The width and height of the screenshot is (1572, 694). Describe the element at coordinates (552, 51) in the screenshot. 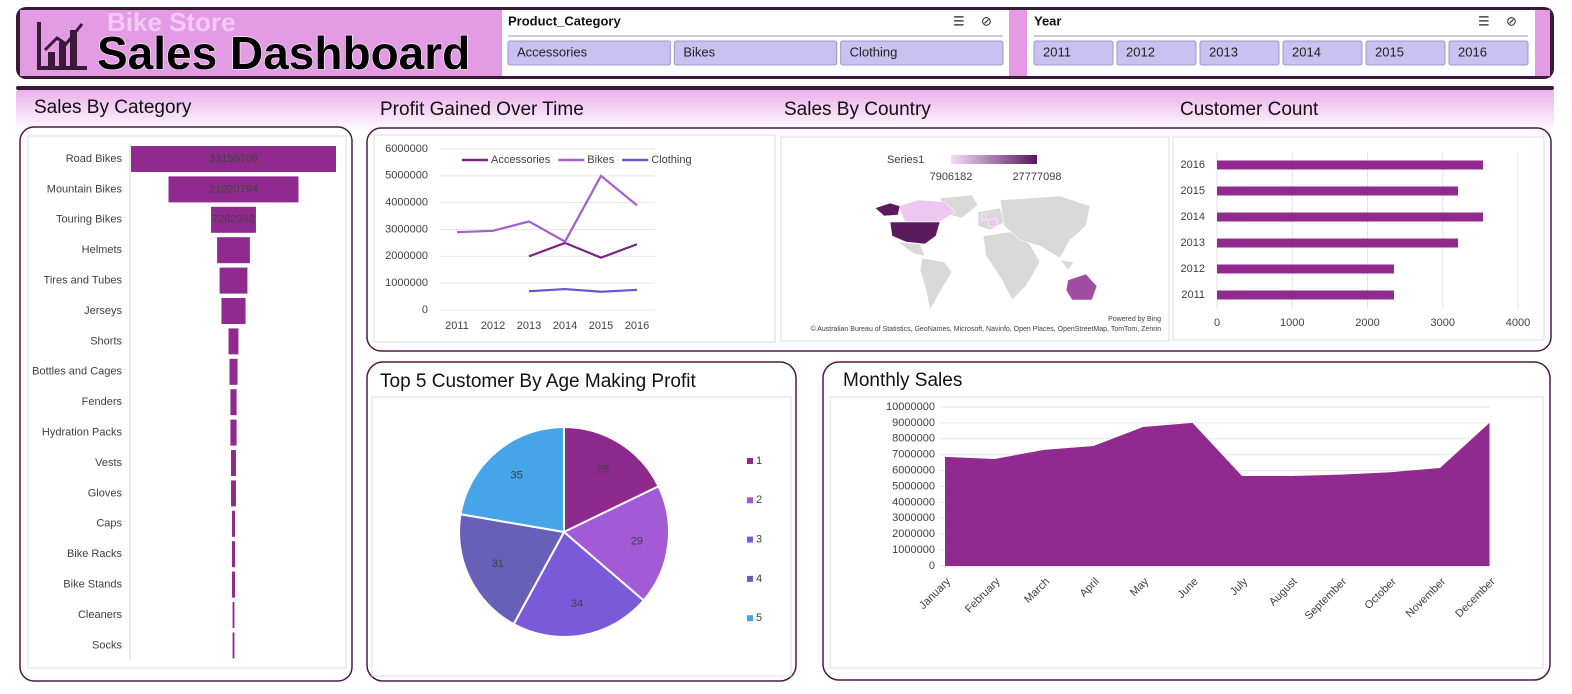

I see `slicer-item: Accessories` at that location.